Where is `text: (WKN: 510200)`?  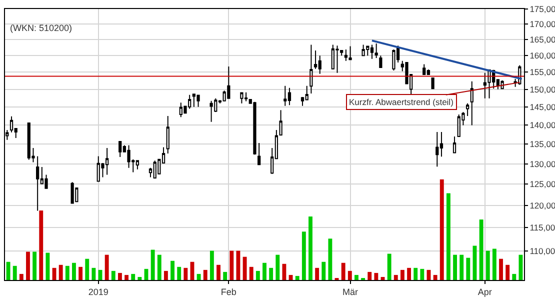
text: (WKN: 510200) is located at coordinates (41, 28).